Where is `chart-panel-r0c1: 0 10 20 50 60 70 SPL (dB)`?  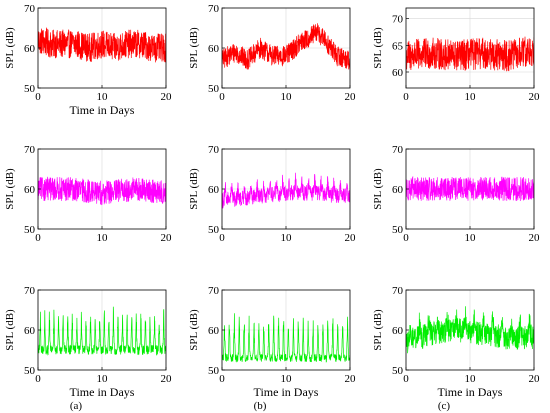
chart-panel-r0c1: 0 10 20 50 60 70 SPL (dB) is located at coordinates (272, 53).